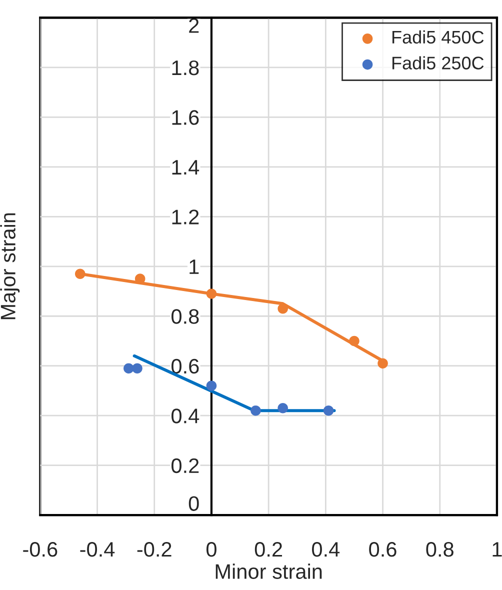  What do you see at coordinates (497, 549) in the screenshot?
I see `x-tick-label: 1` at bounding box center [497, 549].